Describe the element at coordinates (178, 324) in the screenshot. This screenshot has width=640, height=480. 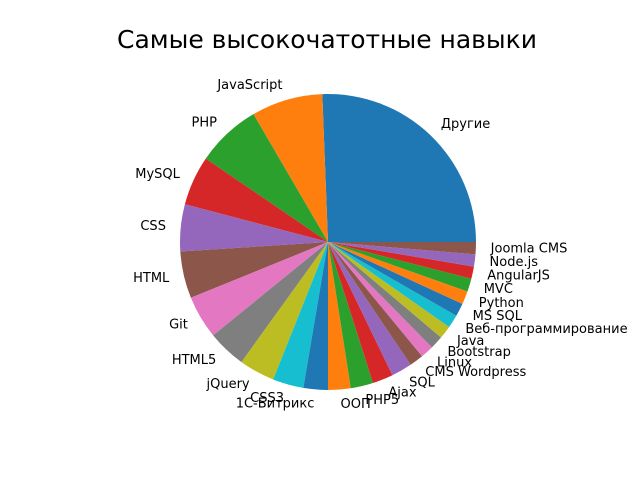
I see `pie-label-git: Git` at that location.